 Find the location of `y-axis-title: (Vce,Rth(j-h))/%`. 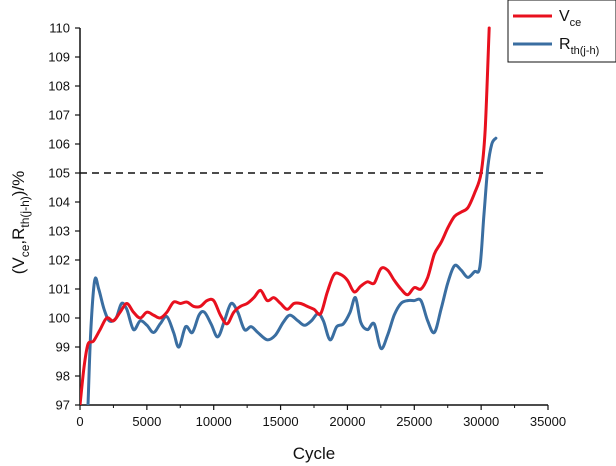

y-axis-title: (Vce,Rth(j-h))/% is located at coordinates (20, 223).